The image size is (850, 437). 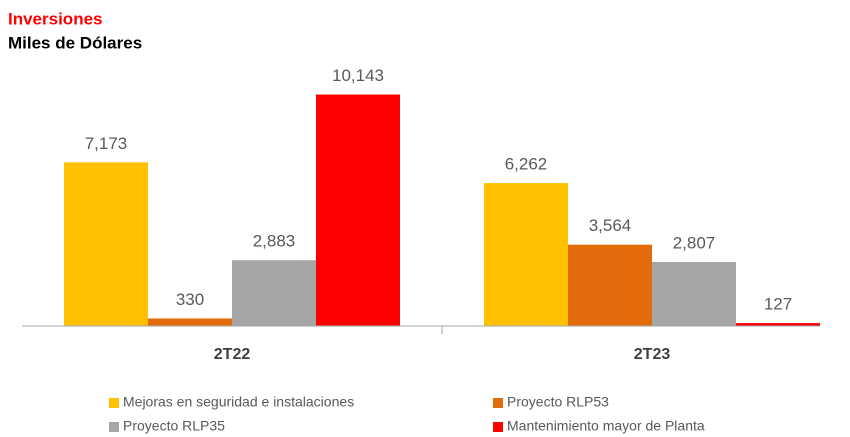 I want to click on chart-title: Inversiones, so click(x=55, y=18).